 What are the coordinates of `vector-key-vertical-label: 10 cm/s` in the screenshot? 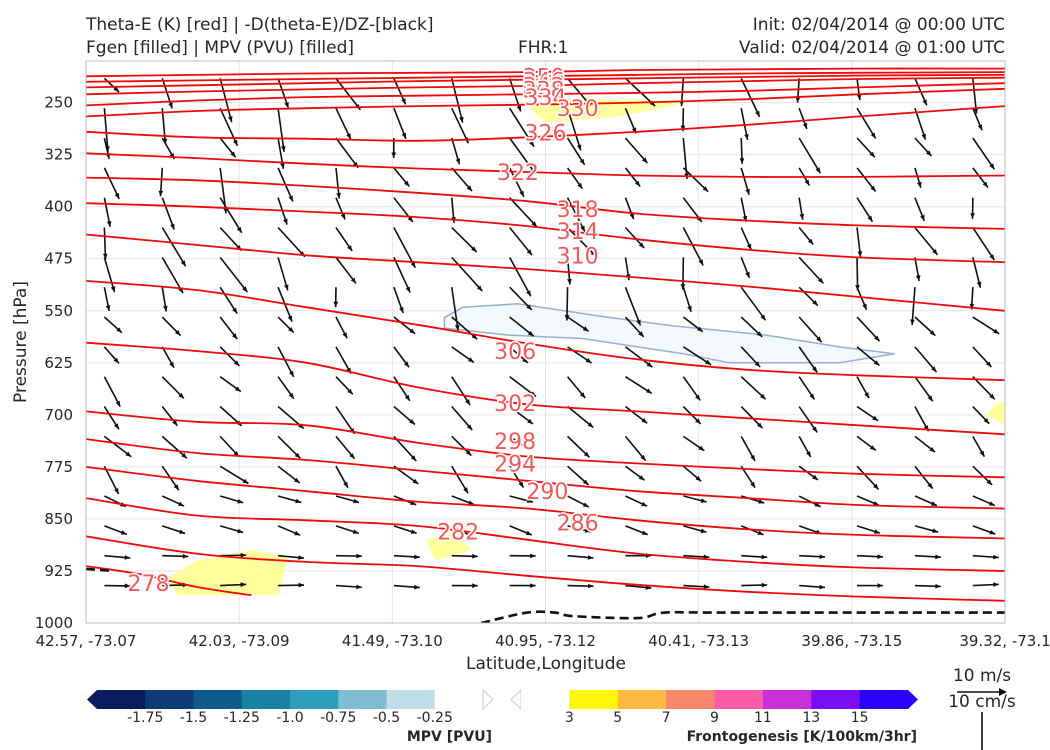 It's located at (982, 702).